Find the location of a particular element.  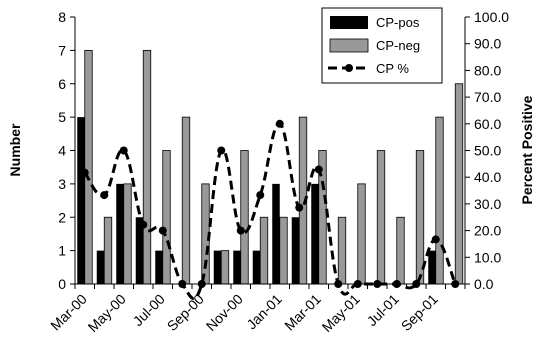

y2-tick-label: 10.0 is located at coordinates (487, 257).